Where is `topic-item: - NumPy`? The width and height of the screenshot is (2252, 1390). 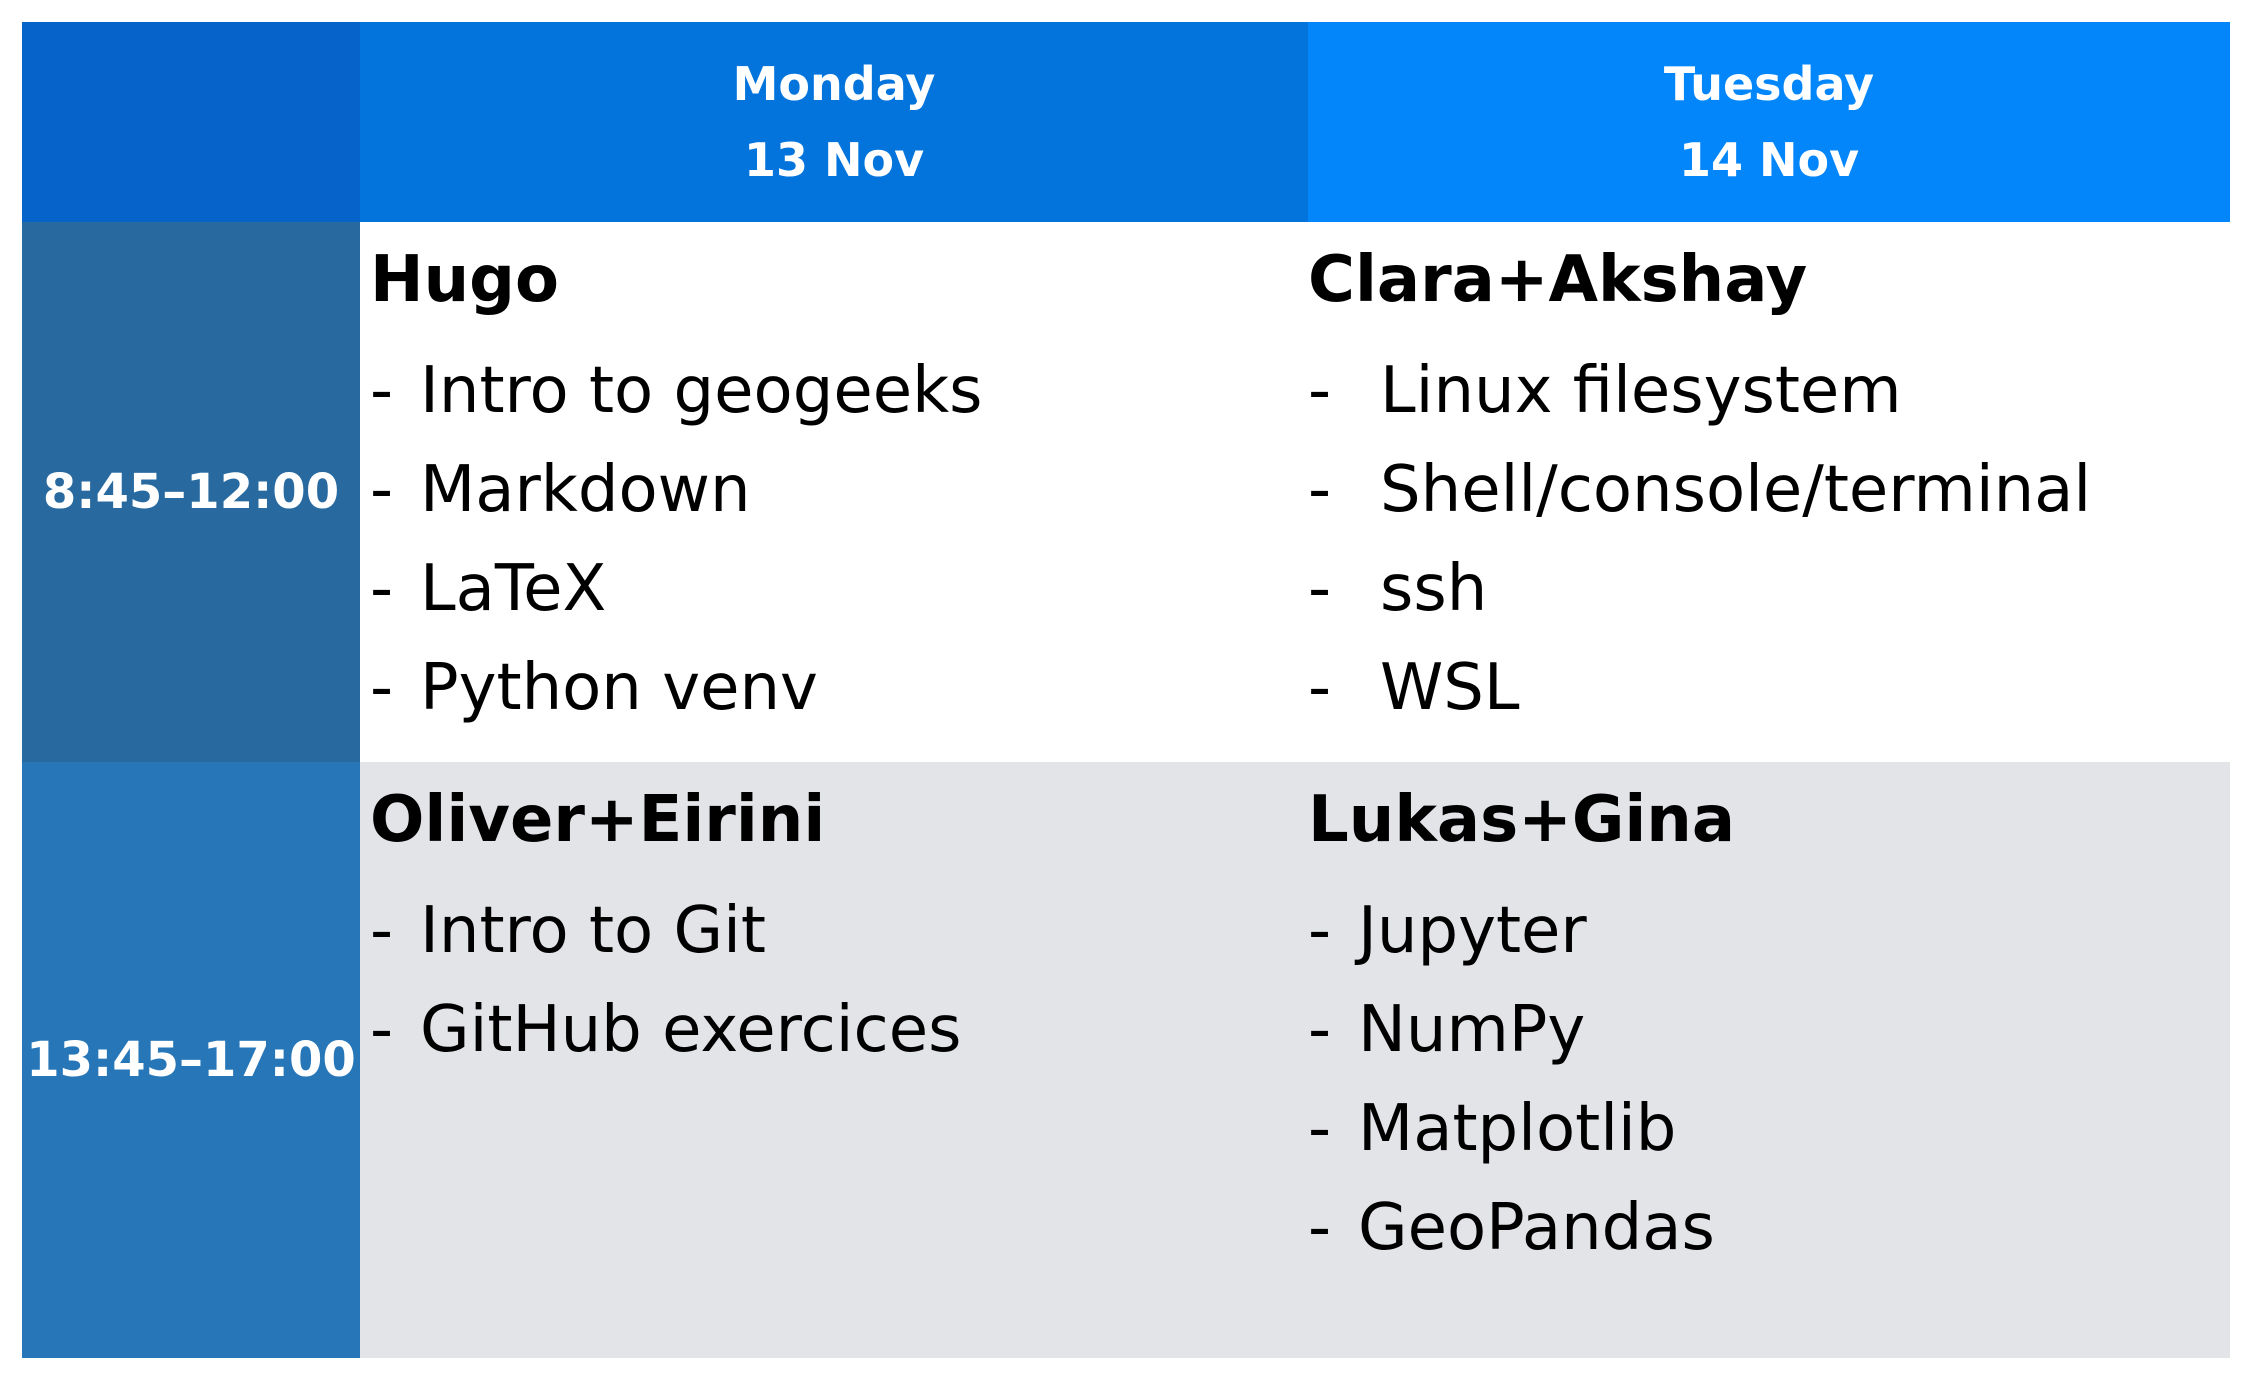
topic-item: - NumPy is located at coordinates (1764, 1030).